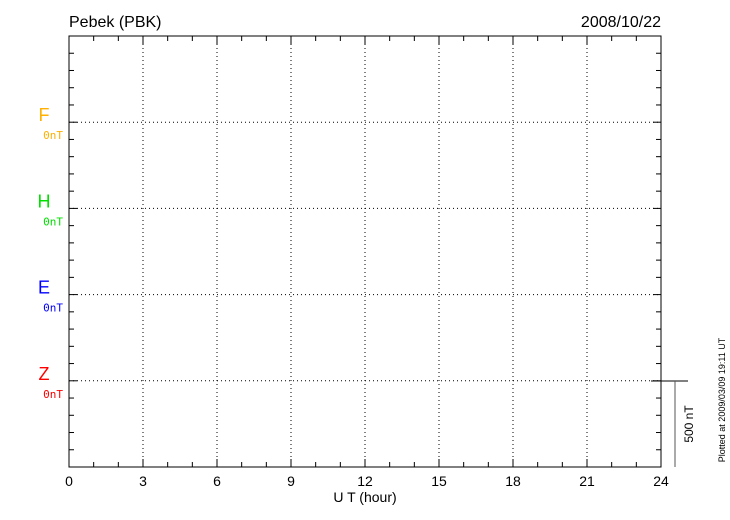 The image size is (730, 520). What do you see at coordinates (217, 481) in the screenshot?
I see `x-tick-label: 6` at bounding box center [217, 481].